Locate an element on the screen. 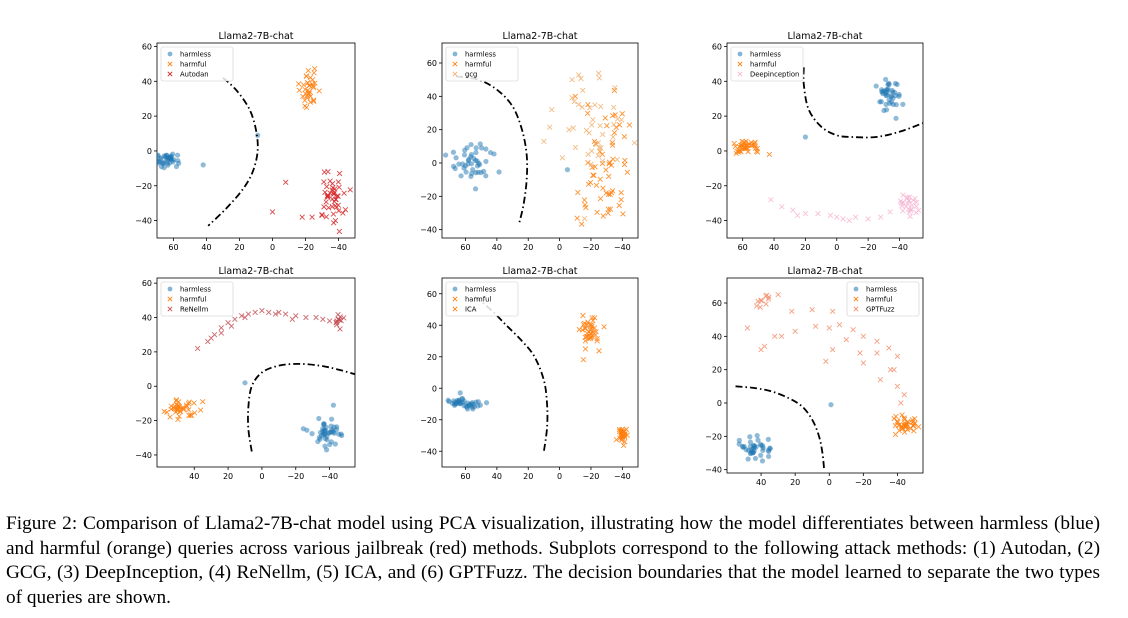 This screenshot has height=618, width=1128. axes-frame is located at coordinates (256, 140).